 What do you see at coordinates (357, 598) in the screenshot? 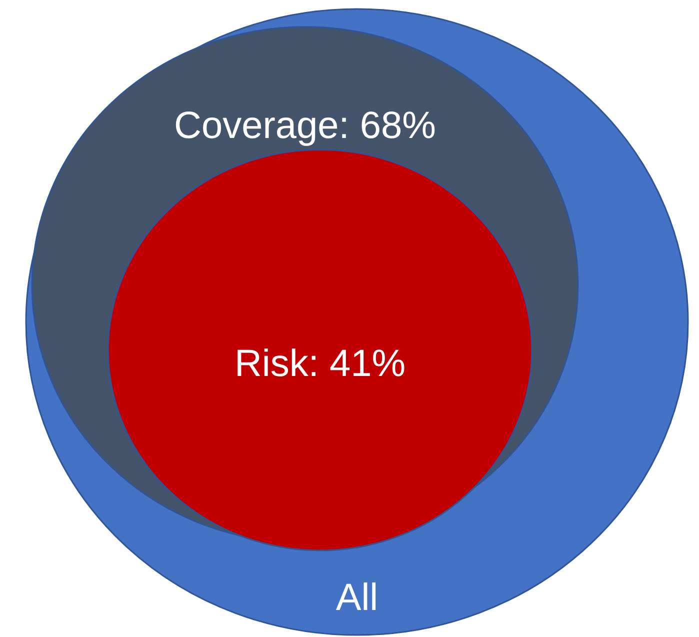
I see `category-label: All` at bounding box center [357, 598].